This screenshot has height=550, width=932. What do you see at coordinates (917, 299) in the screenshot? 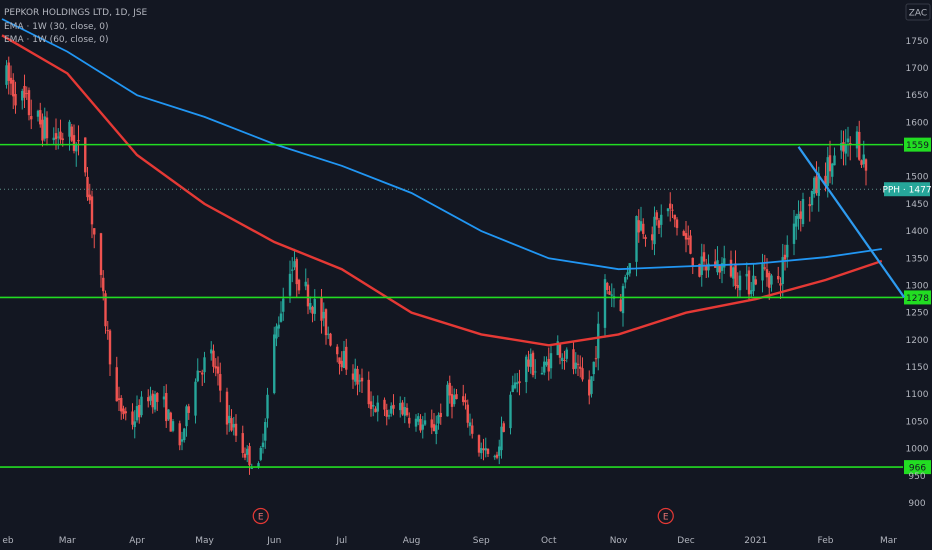
I see `level-tag-label: 1278` at bounding box center [917, 299].